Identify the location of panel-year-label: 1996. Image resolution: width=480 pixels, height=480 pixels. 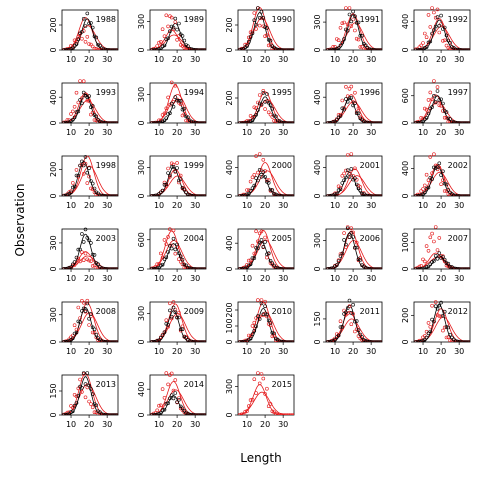
(370, 92).